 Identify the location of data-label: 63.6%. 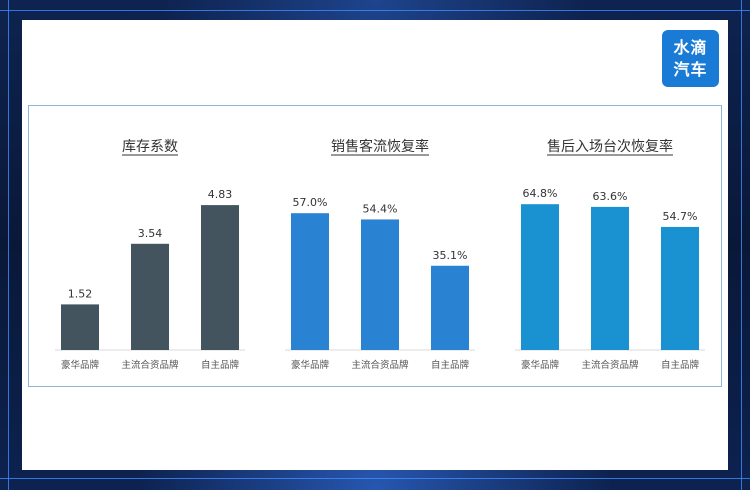
(610, 196).